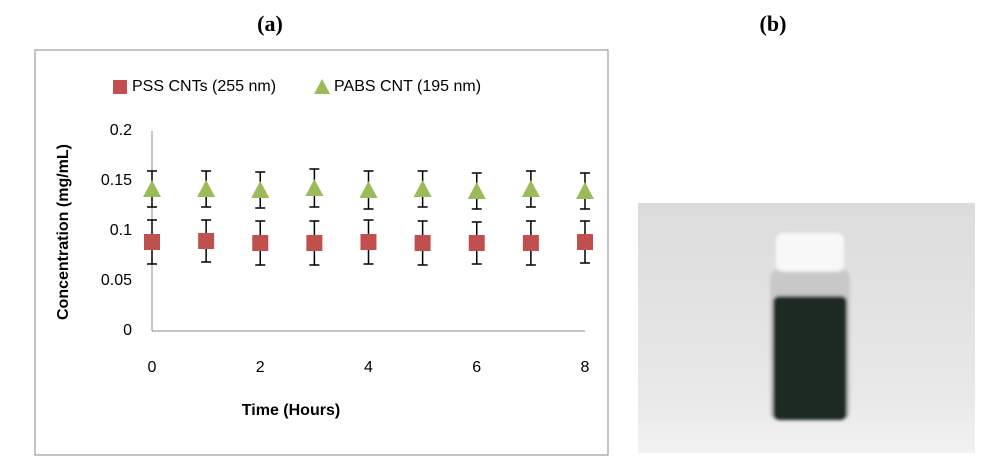  I want to click on legend-label: PSS CNTs (255 nm), so click(204, 86).